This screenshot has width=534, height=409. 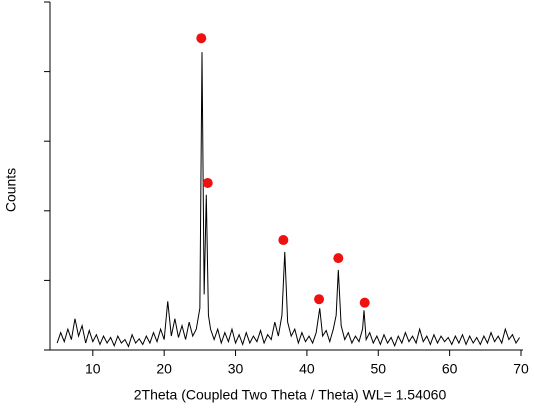 What do you see at coordinates (521, 369) in the screenshot?
I see `x-tick-label: 70` at bounding box center [521, 369].